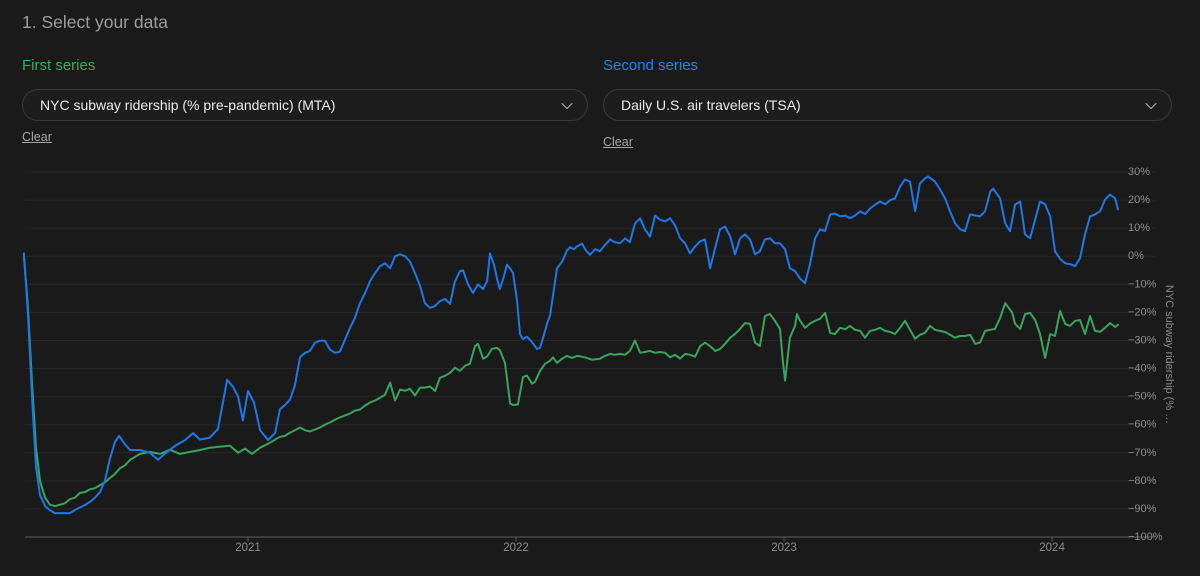 The image size is (1200, 576). What do you see at coordinates (37, 137) in the screenshot?
I see `first-series-clear-link: Clear` at bounding box center [37, 137].